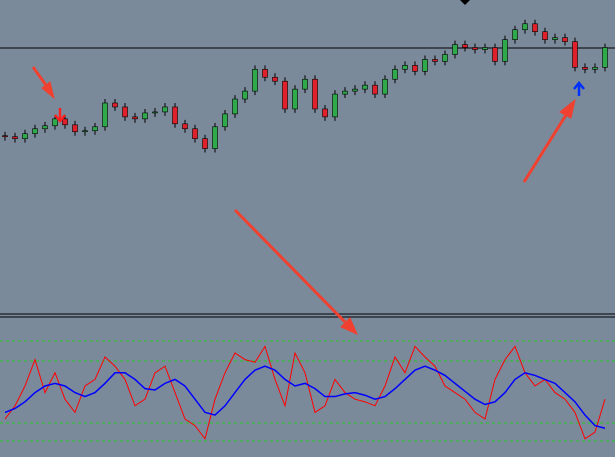 Image resolution: width=615 pixels, height=457 pixels. Describe the element at coordinates (60, 115) in the screenshot. I see `sell-signal` at that location.